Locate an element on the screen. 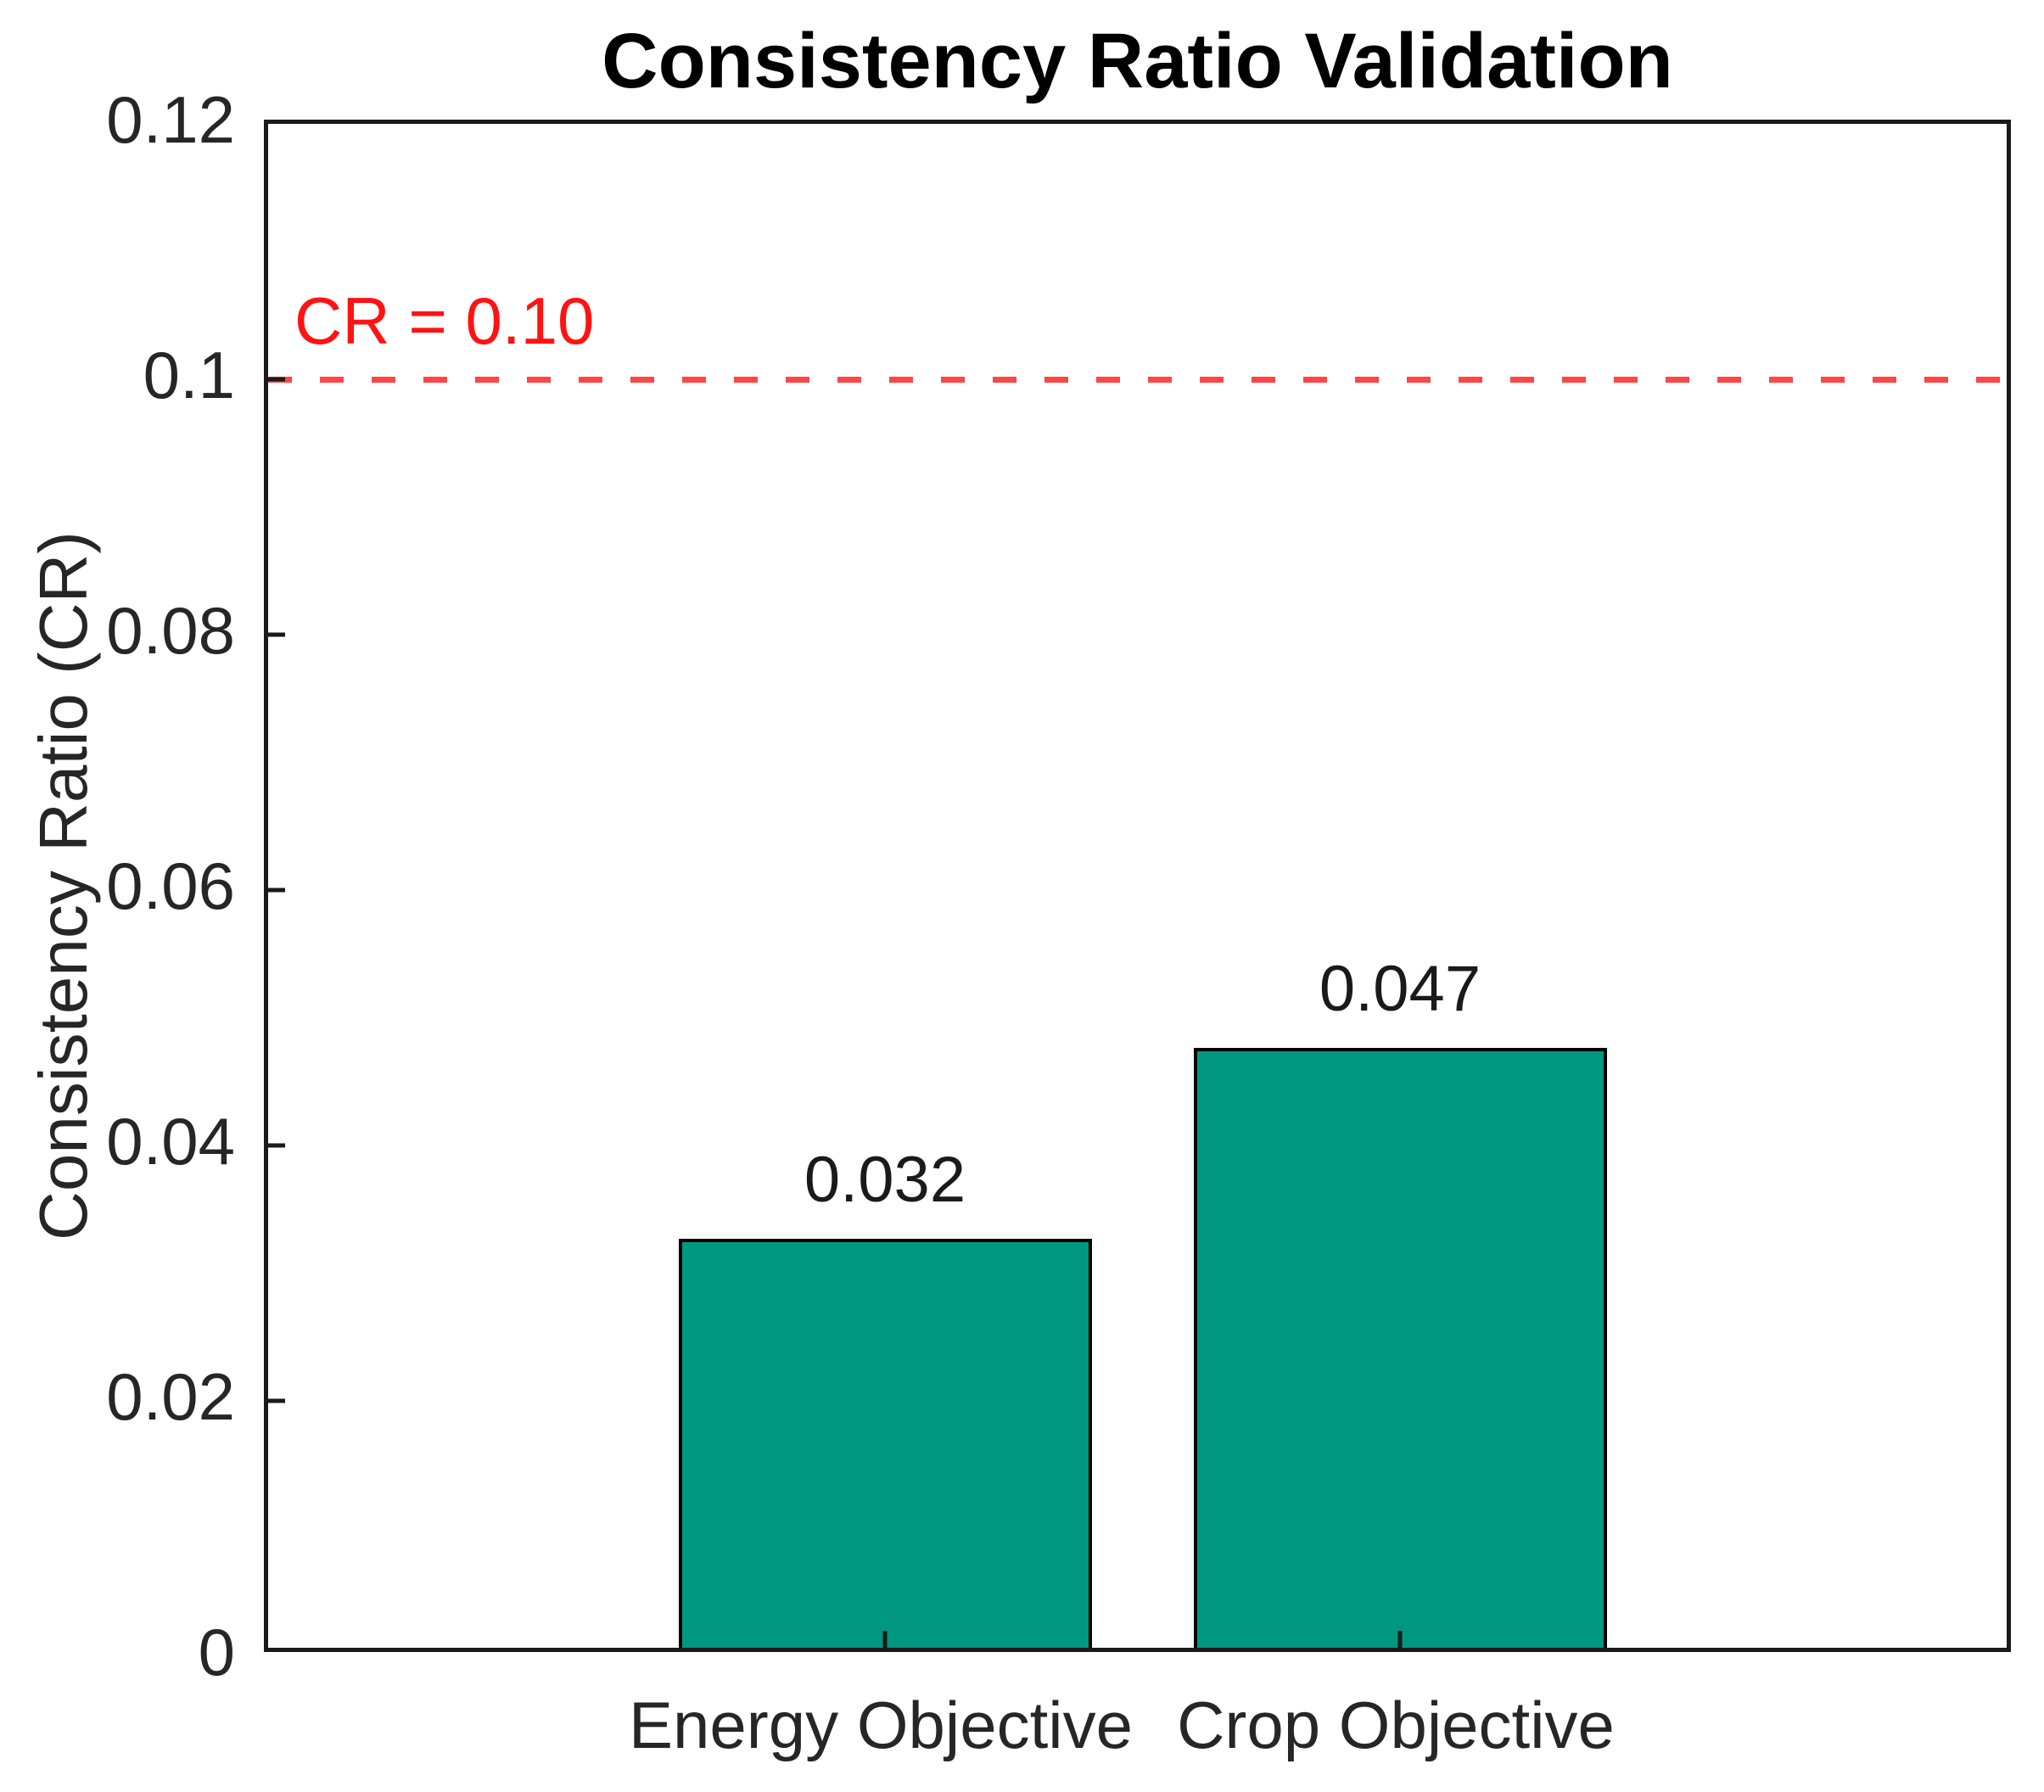 The image size is (2044, 1792). y-tick-label: 0.02 is located at coordinates (171, 1396).